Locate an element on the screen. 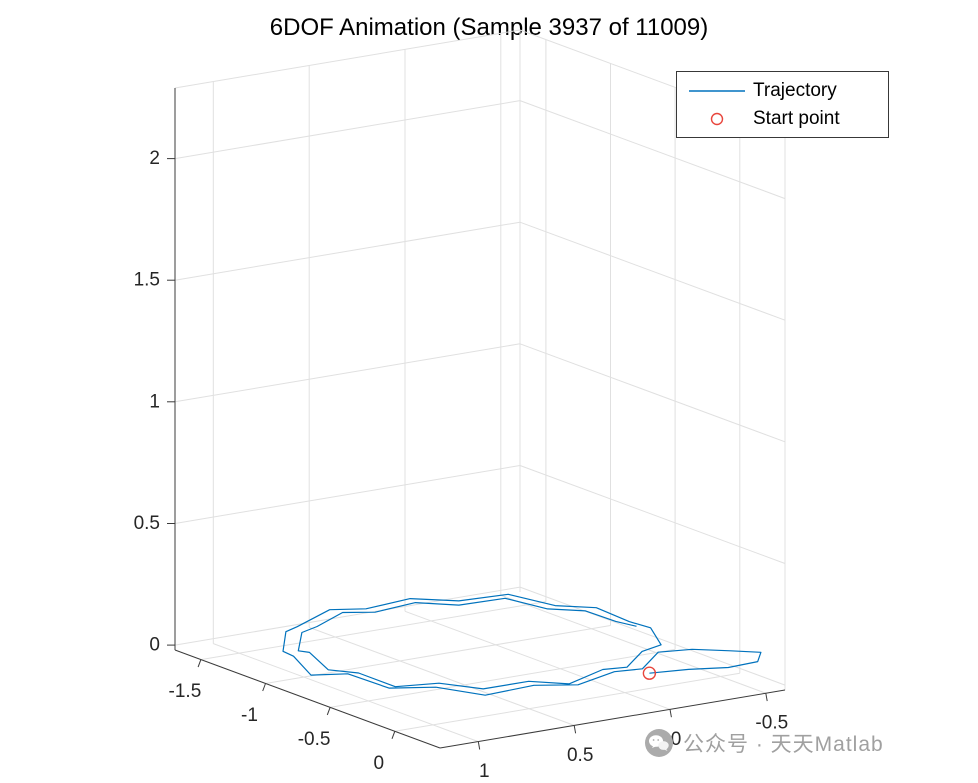  watermark-text: 公众号 · 天天Matlab is located at coordinates (783, 744).